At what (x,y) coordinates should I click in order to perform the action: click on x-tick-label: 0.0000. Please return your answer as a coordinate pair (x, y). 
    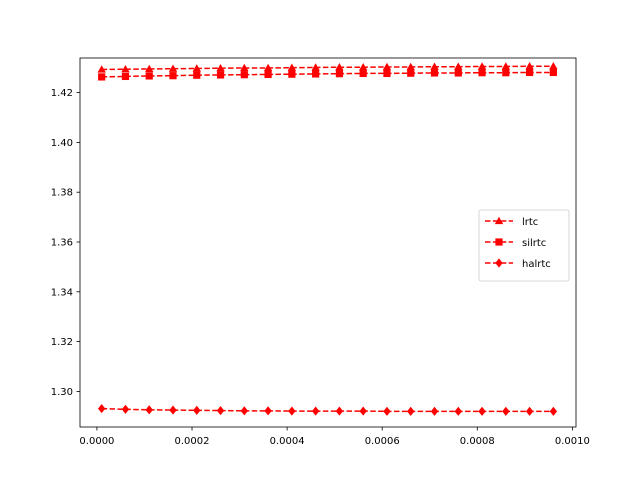
    Looking at the image, I should click on (96, 441).